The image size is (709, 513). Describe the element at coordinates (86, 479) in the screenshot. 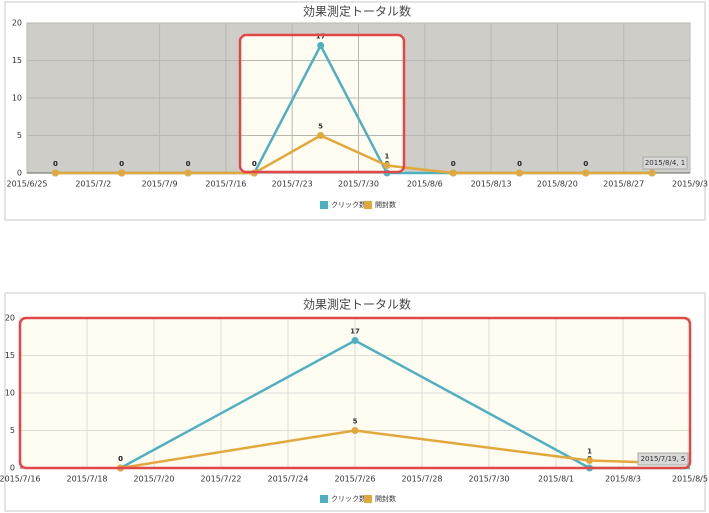

I see `x-tick-label: 2015/7/18` at that location.